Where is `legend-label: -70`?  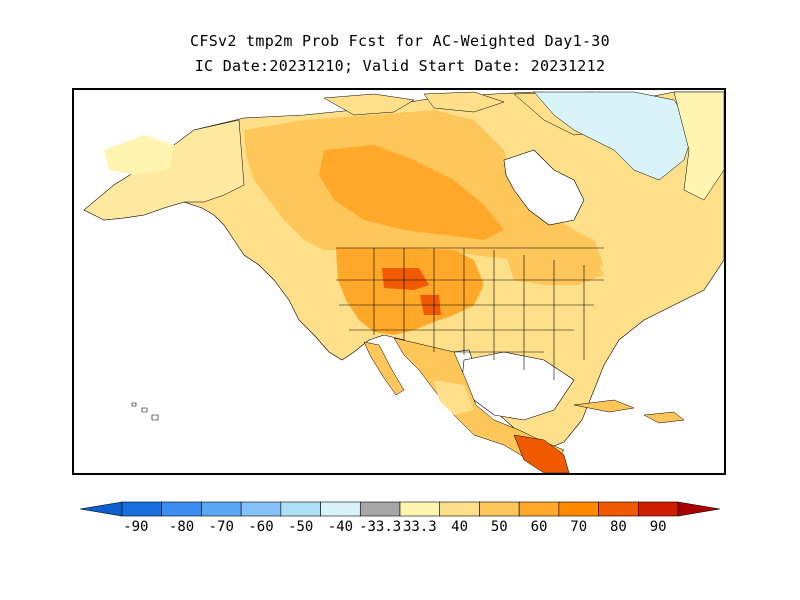
legend-label: -70 is located at coordinates (221, 527).